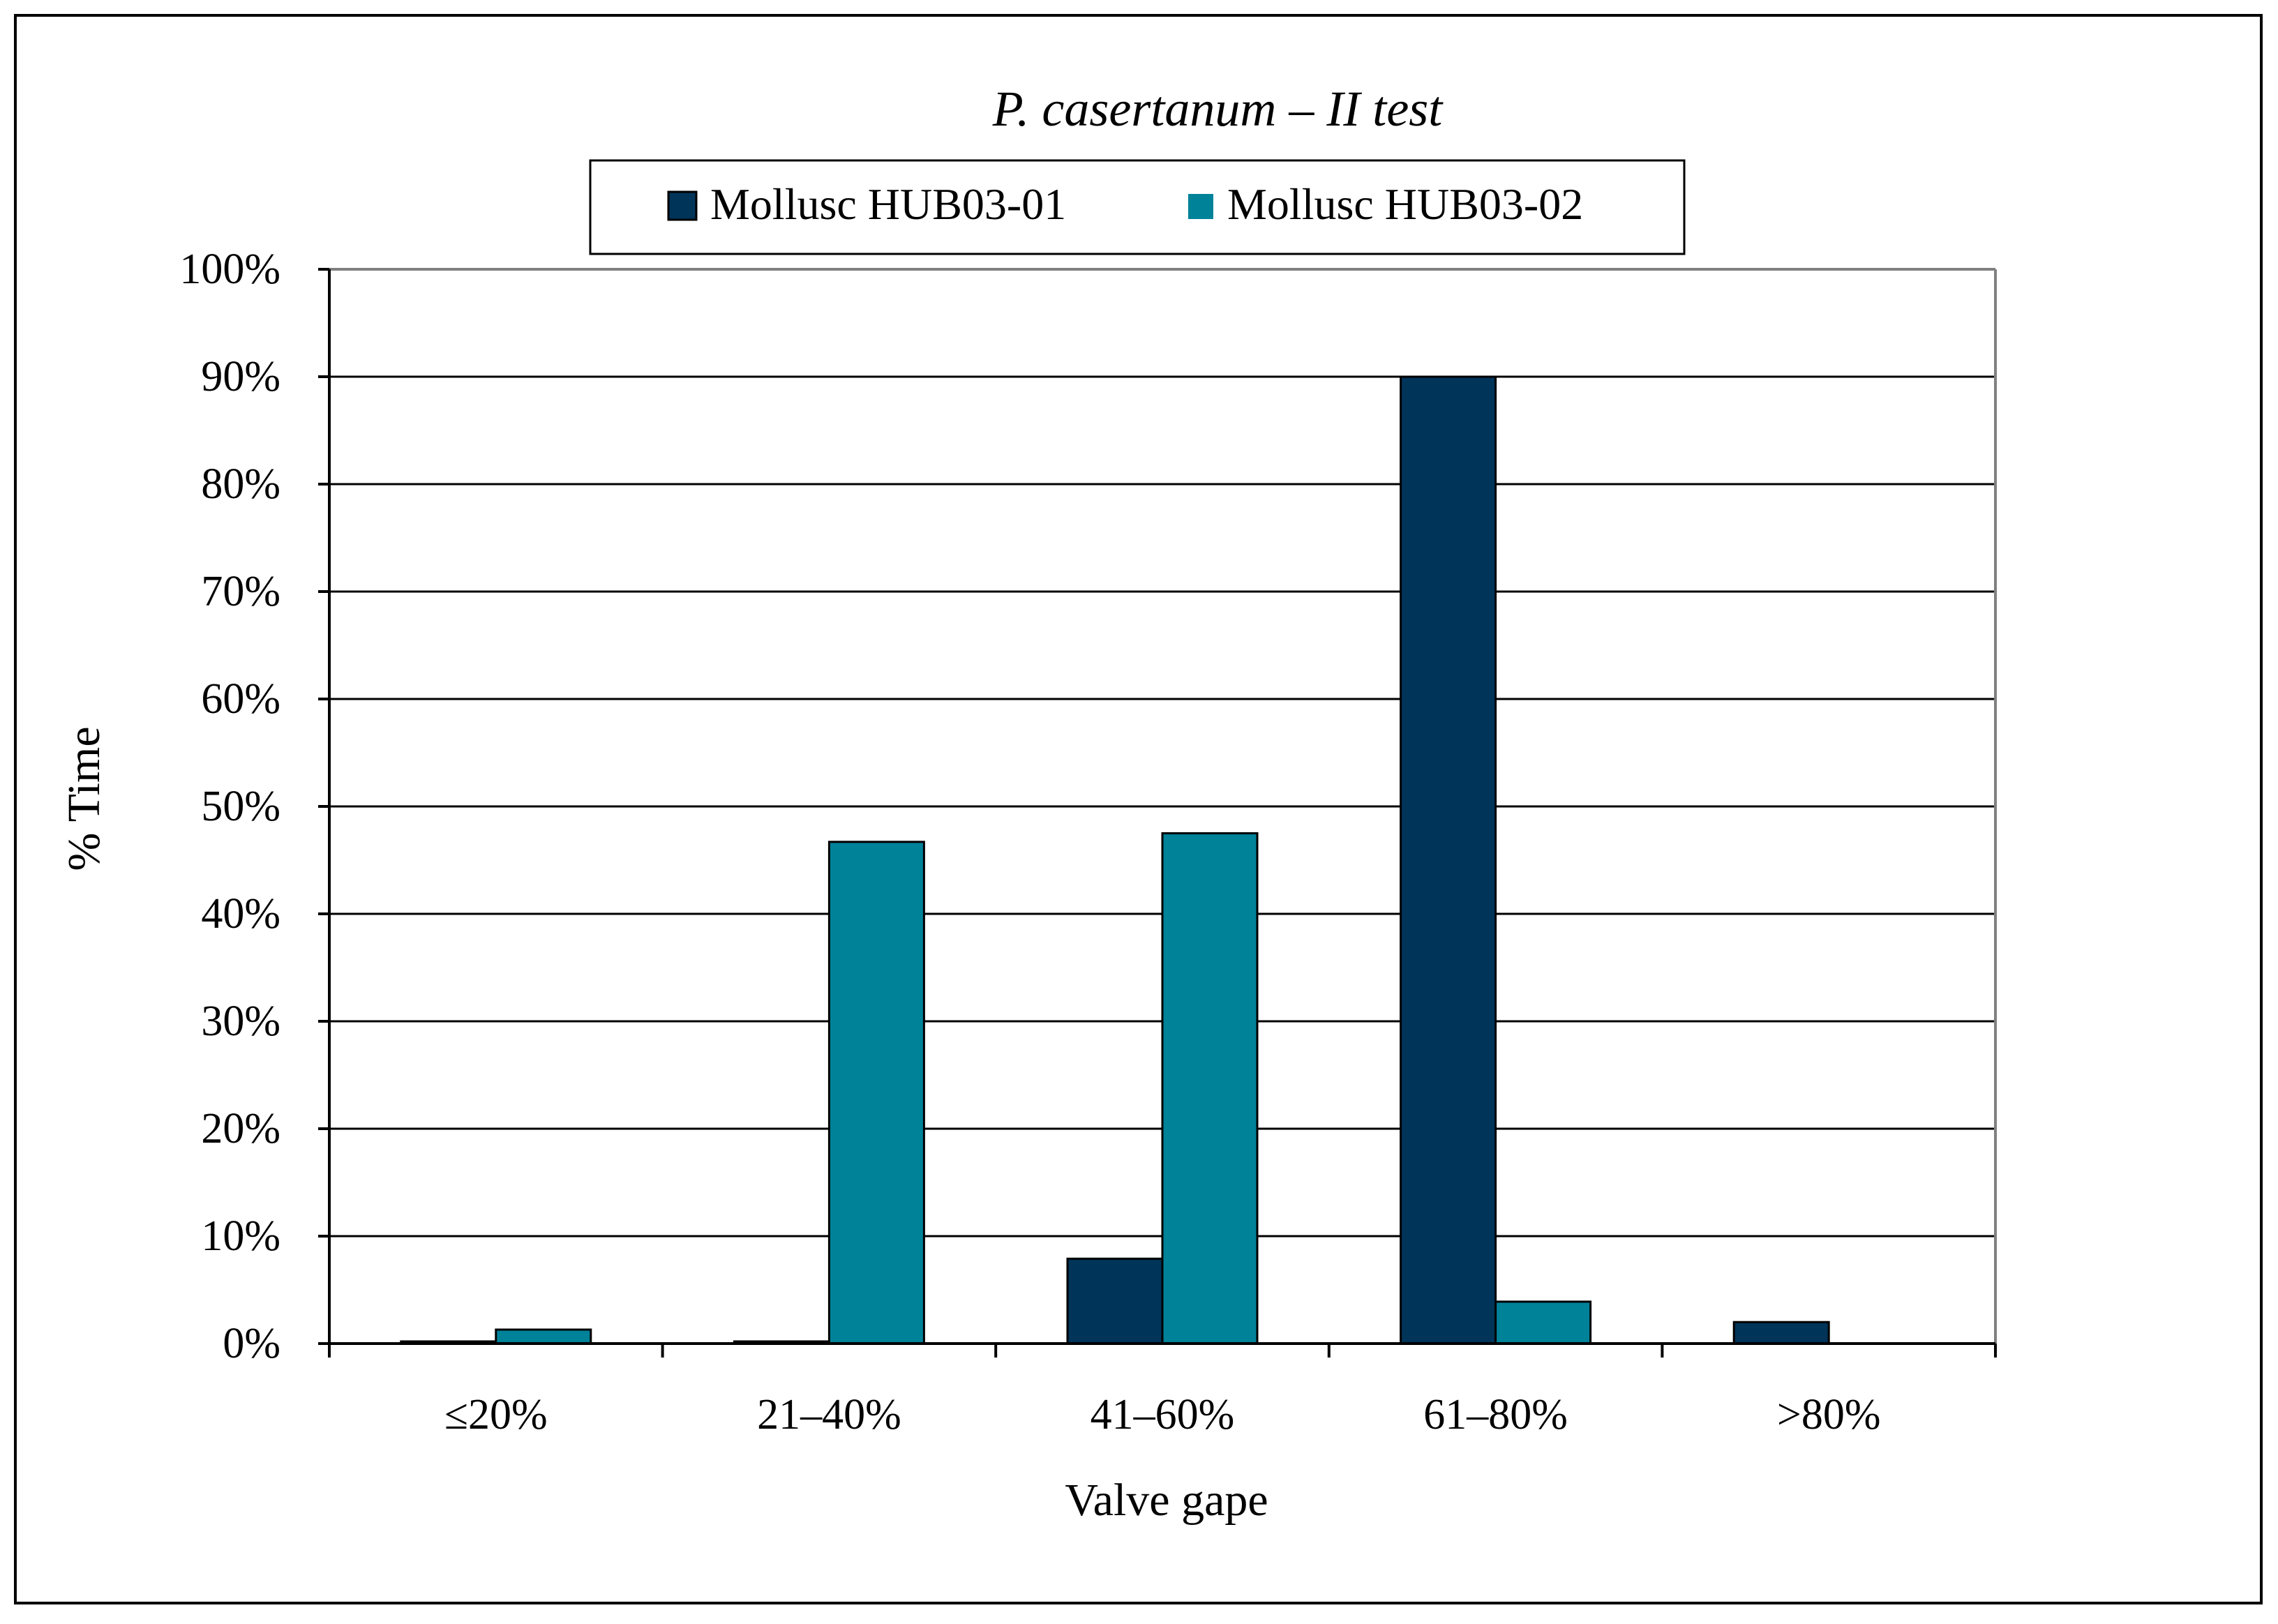 The image size is (2278, 1624). What do you see at coordinates (241, 1021) in the screenshot?
I see `y-tick-label-30: 30%` at bounding box center [241, 1021].